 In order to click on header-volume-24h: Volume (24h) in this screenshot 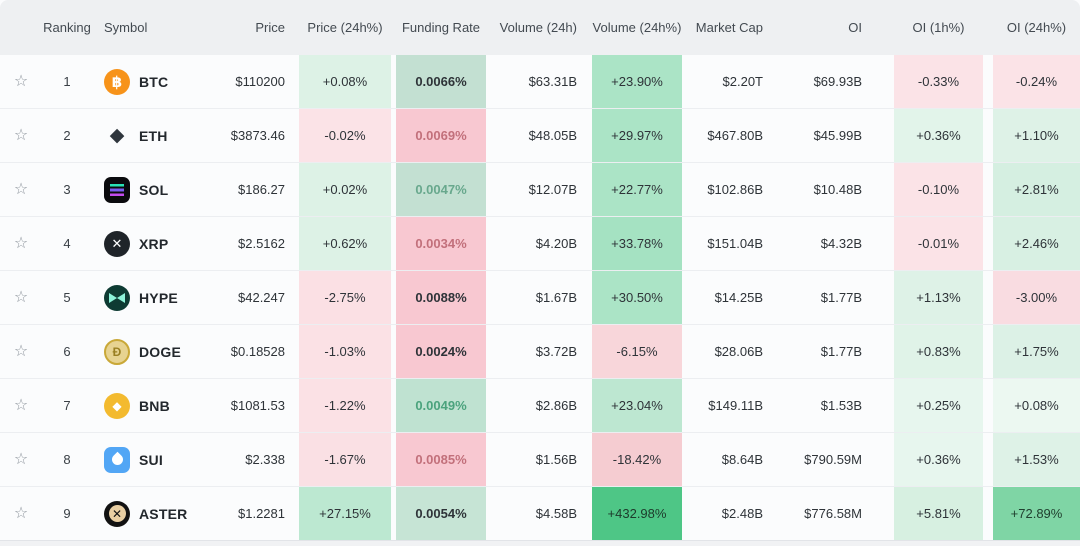, I will do `click(538, 27)`.